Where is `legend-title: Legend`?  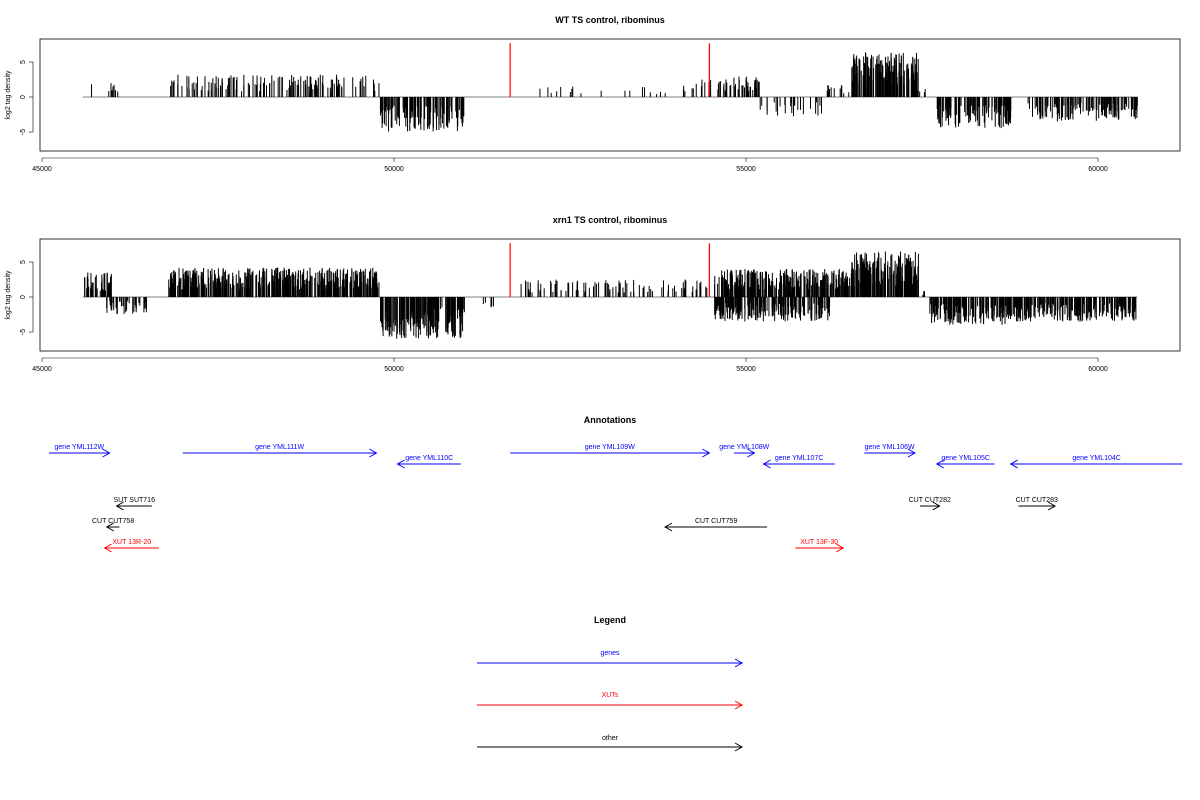 legend-title: Legend is located at coordinates (610, 620).